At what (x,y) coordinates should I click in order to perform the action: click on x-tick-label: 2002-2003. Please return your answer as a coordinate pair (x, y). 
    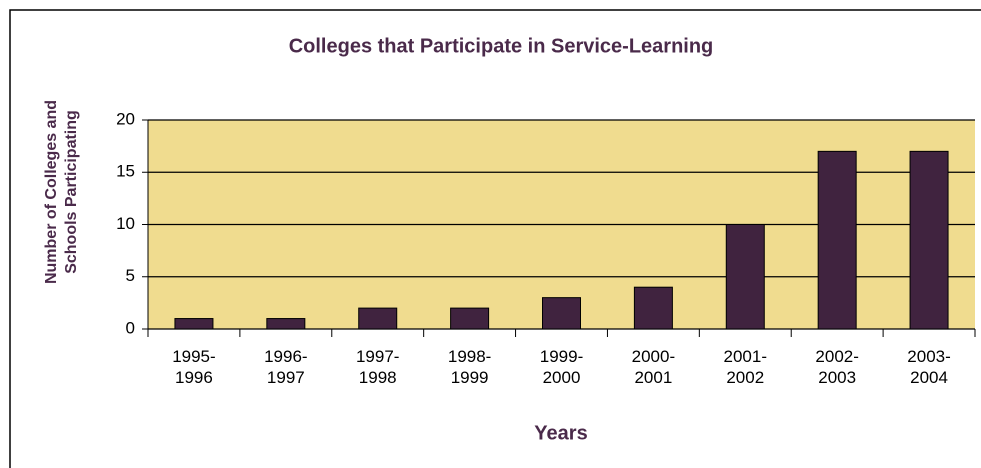
    Looking at the image, I should click on (837, 367).